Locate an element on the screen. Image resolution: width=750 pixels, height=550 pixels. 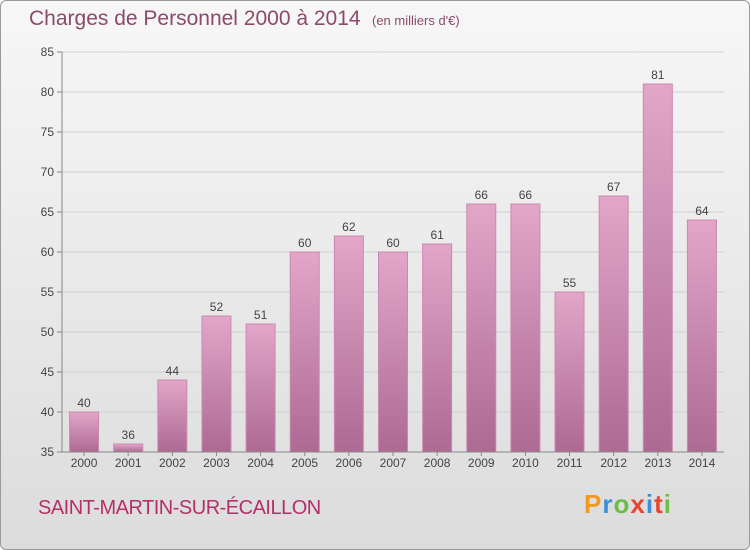
x-tick-label: 2000 is located at coordinates (84, 463).